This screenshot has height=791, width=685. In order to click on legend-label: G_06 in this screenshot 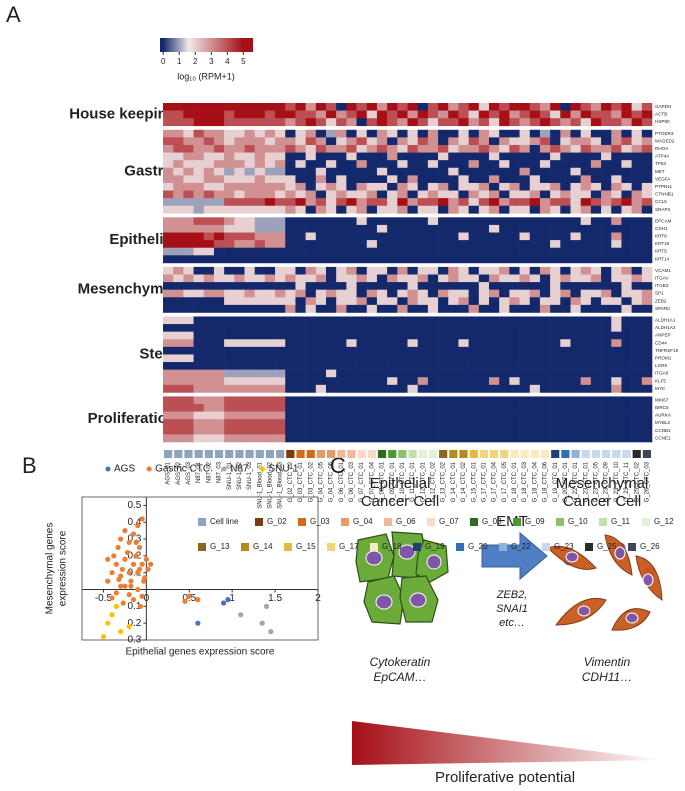, I will do `click(406, 521)`.